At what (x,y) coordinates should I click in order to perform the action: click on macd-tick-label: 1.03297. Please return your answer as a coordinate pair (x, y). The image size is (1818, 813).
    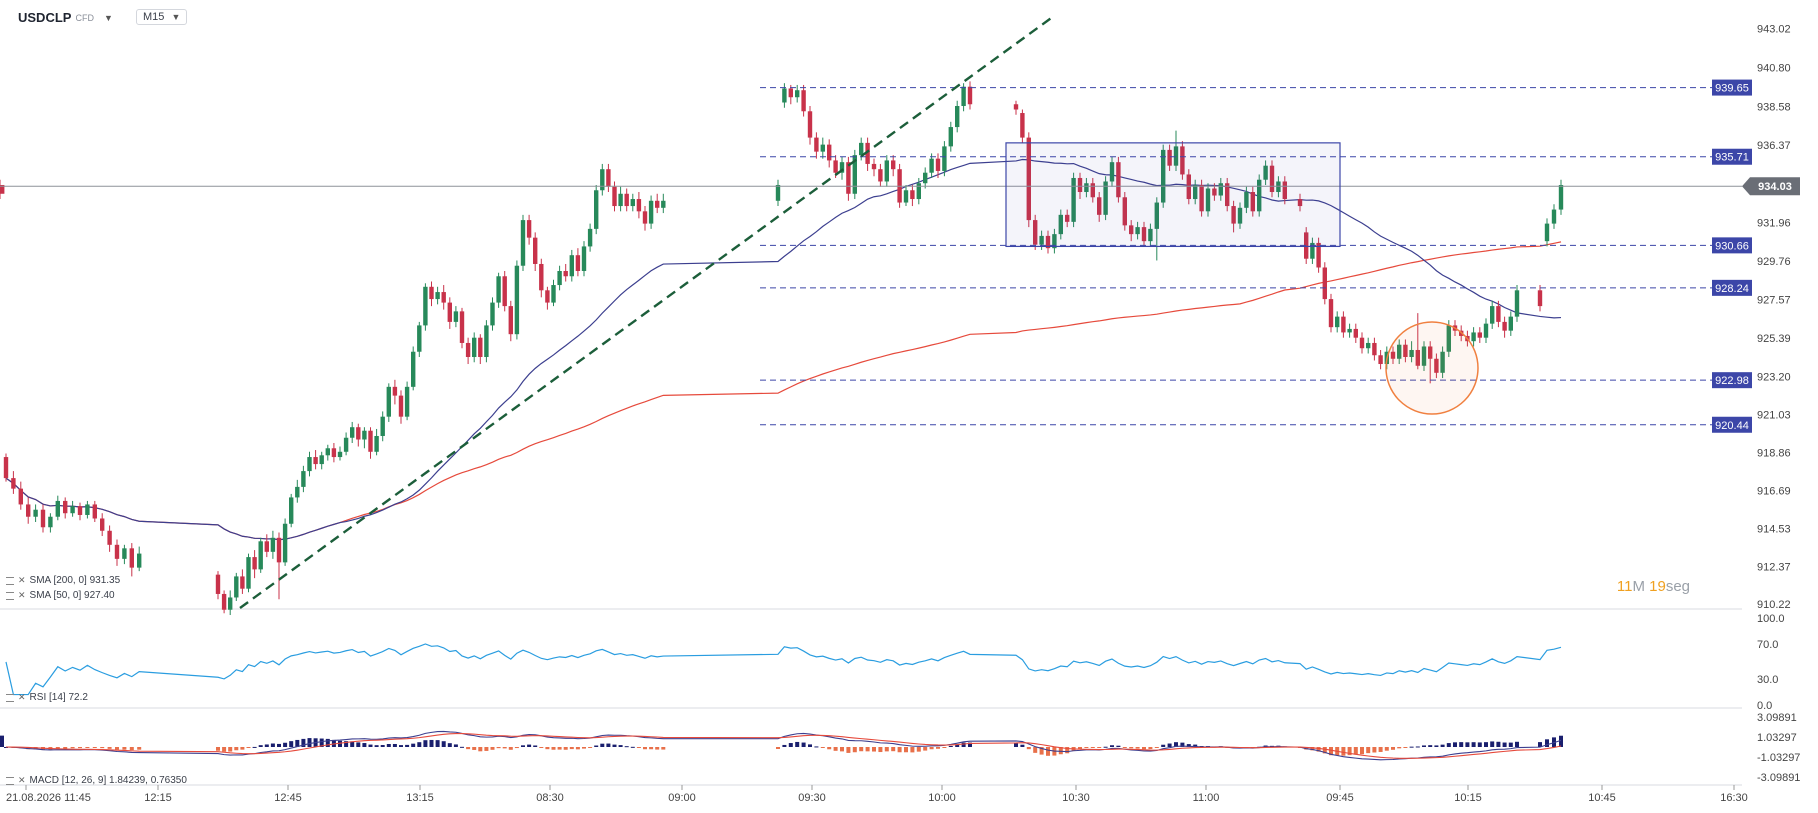
    Looking at the image, I should click on (1777, 738).